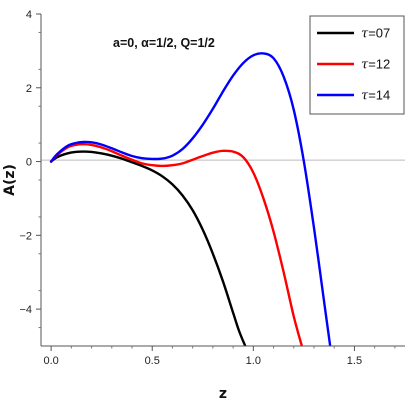 The image size is (409, 409). I want to click on y-tick-label: 2, so click(29, 89).